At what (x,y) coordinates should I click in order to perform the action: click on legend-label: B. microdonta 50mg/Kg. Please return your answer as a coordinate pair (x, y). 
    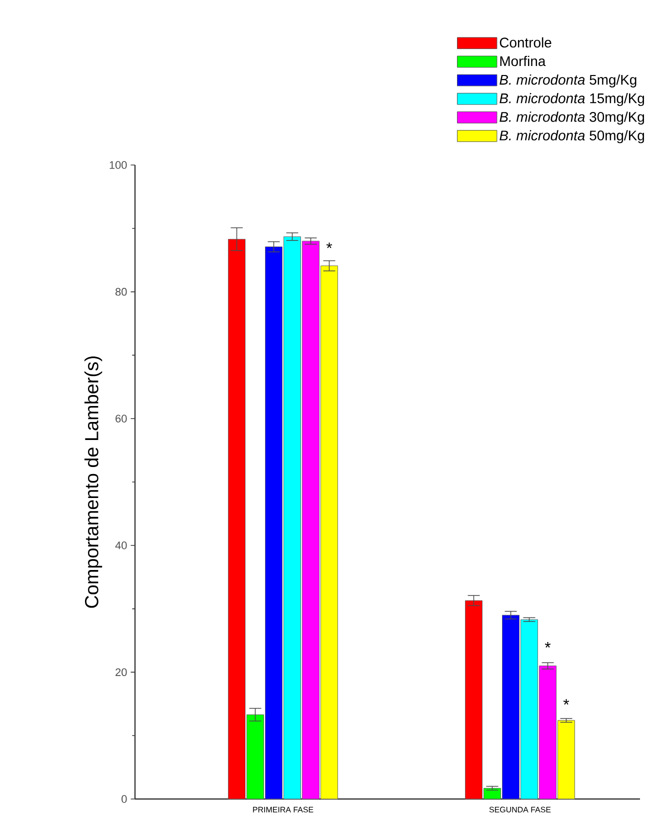
    Looking at the image, I should click on (572, 137).